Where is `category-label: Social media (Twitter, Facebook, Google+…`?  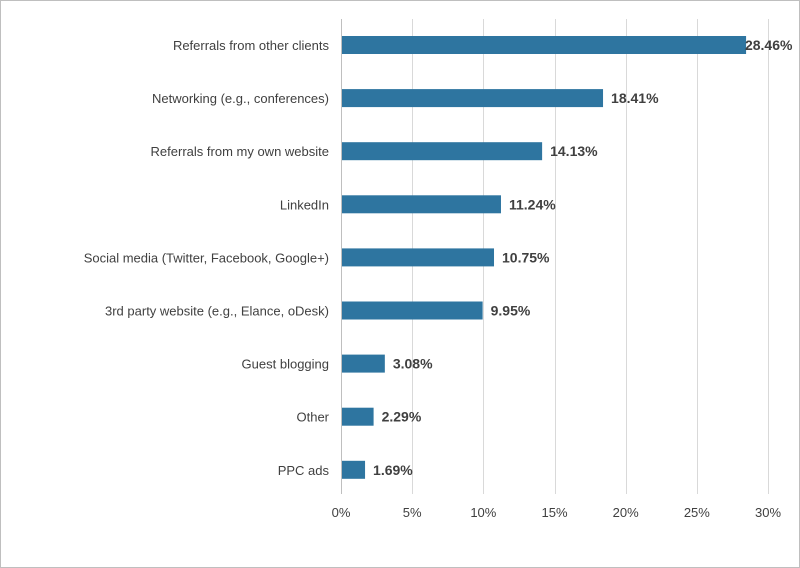
category-label: Social media (Twitter, Facebook, Google+… is located at coordinates (206, 257).